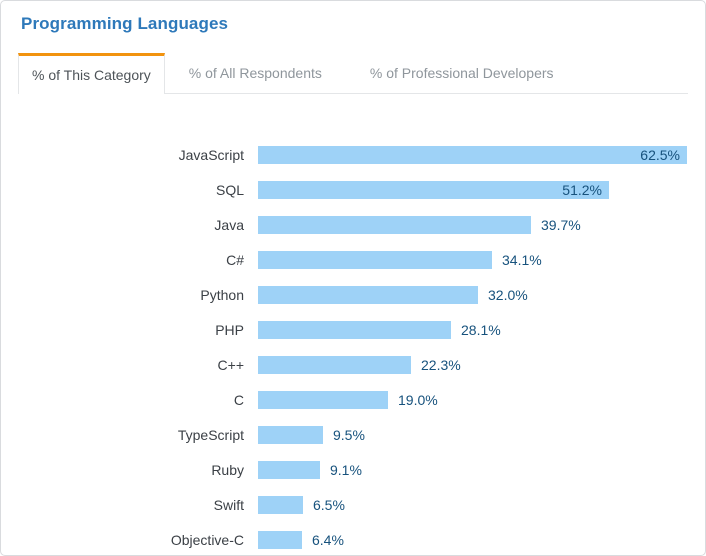  I want to click on page-title: Programming Languages, so click(125, 23).